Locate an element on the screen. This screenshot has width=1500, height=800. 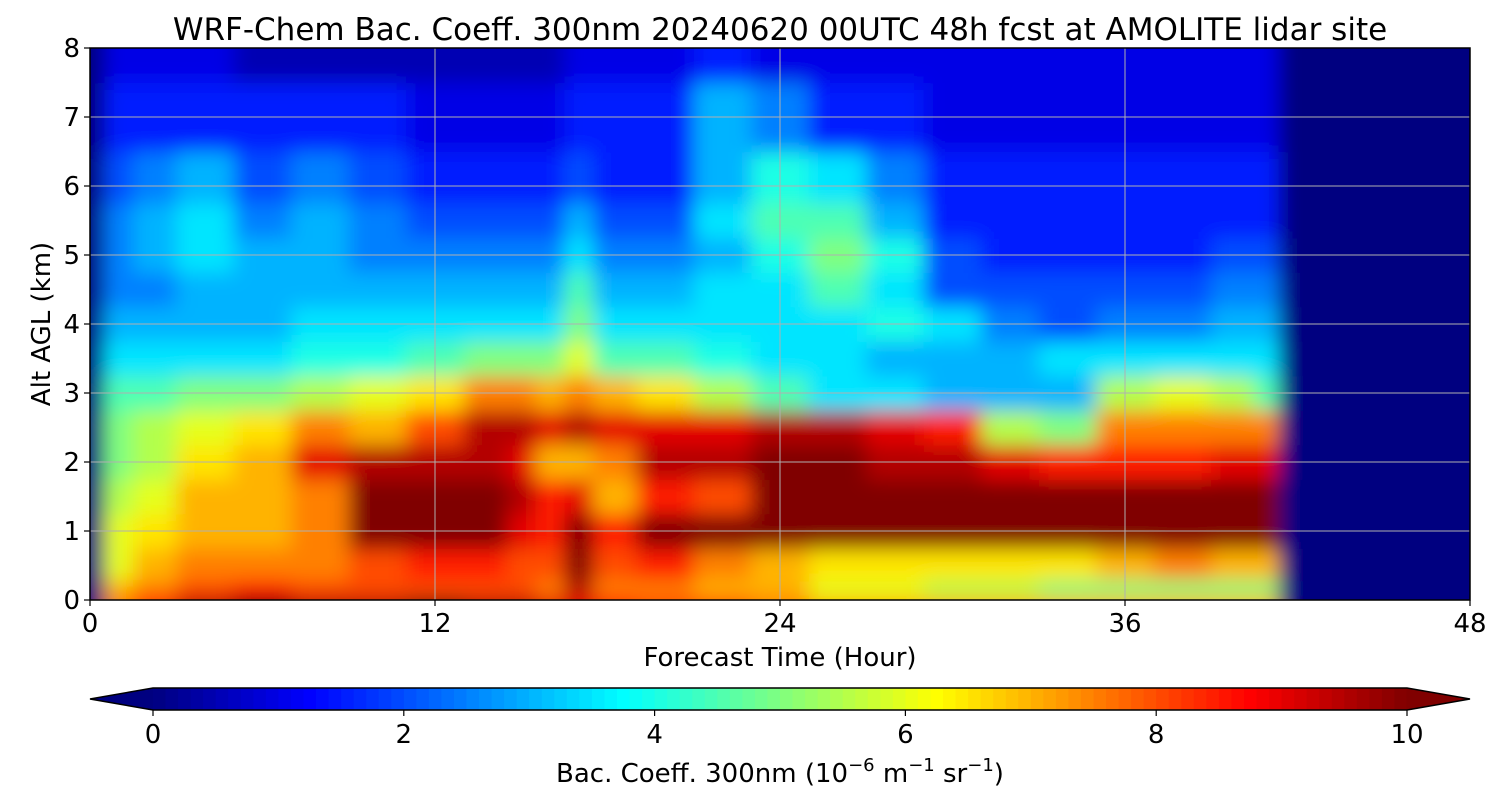
y-axis-label: Alt AGL (km) is located at coordinates (42, 324).